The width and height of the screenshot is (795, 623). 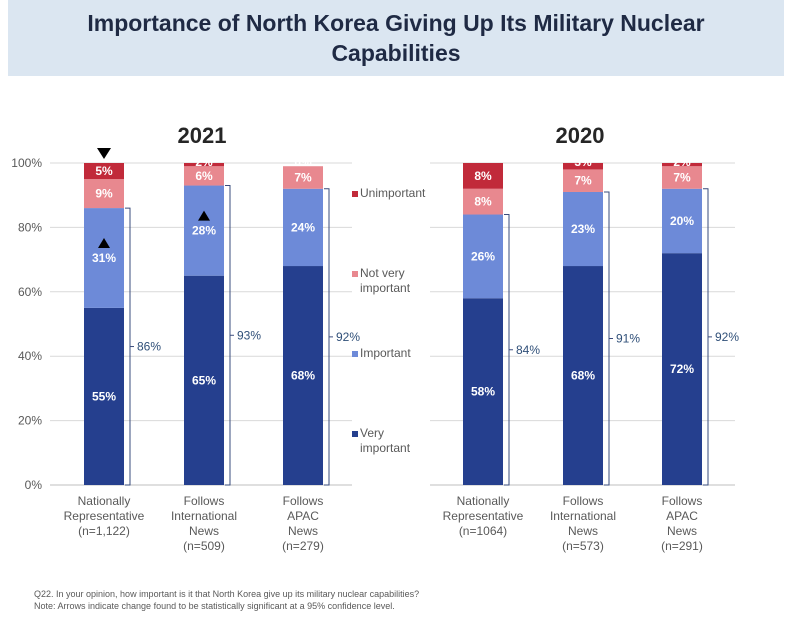 I want to click on data-label: 5%, so click(x=104, y=171).